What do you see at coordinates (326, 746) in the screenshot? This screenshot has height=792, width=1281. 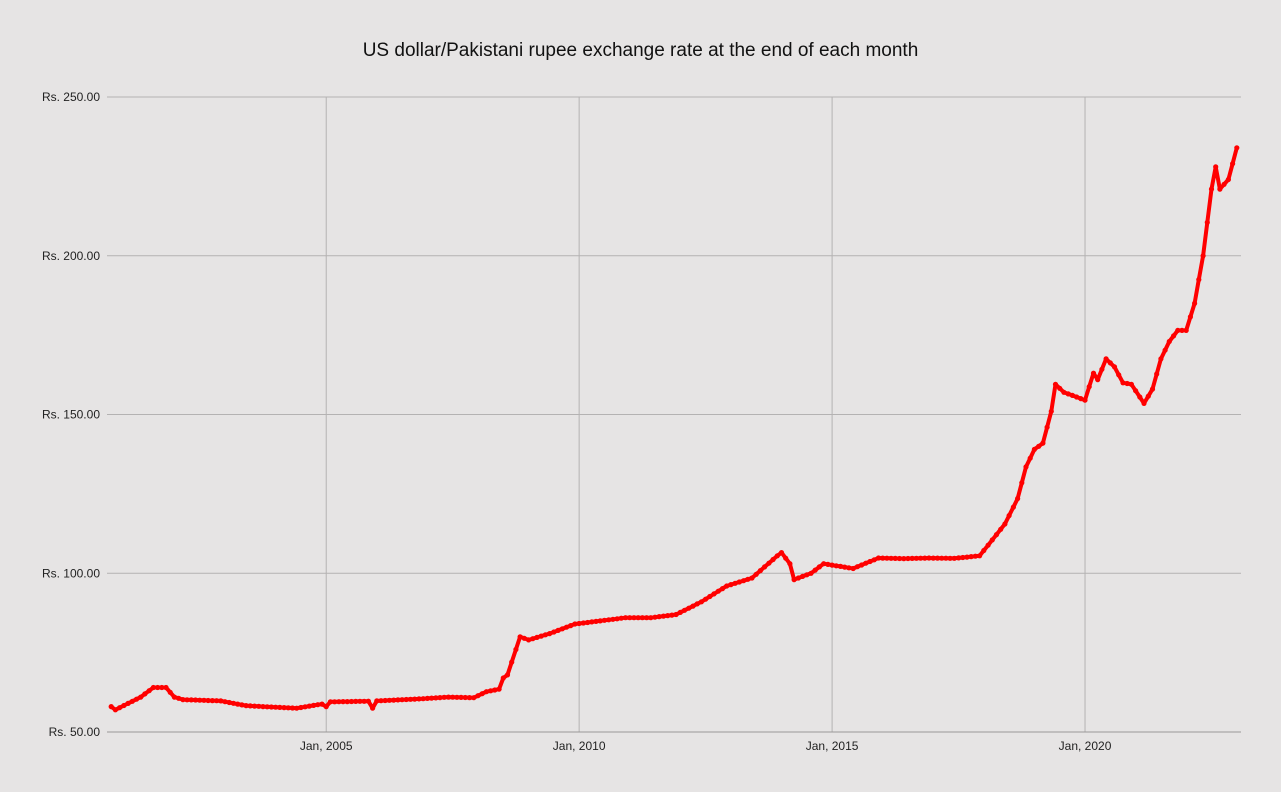 I see `x-tick-label: Jan, 2005` at bounding box center [326, 746].